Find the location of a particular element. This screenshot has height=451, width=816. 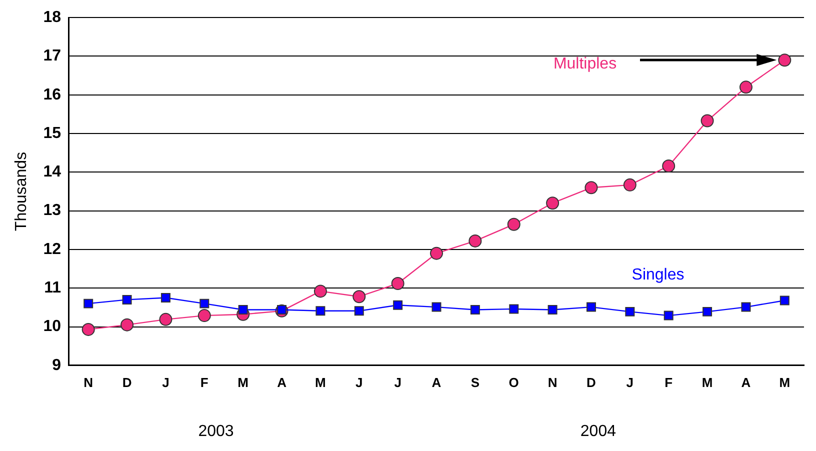

y-tick-label: 9 is located at coordinates (57, 365).